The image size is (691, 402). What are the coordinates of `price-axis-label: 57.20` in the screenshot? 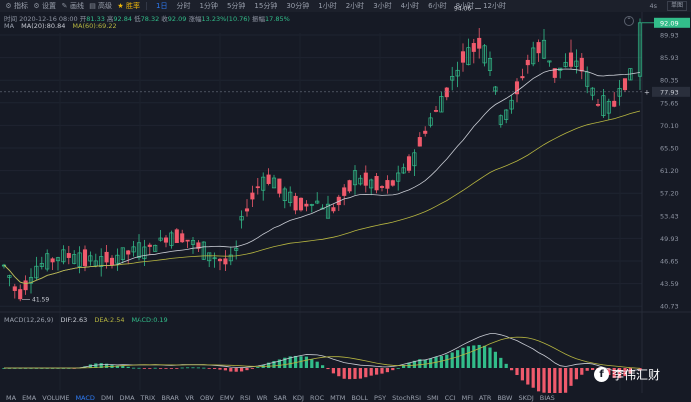 It's located at (669, 194).